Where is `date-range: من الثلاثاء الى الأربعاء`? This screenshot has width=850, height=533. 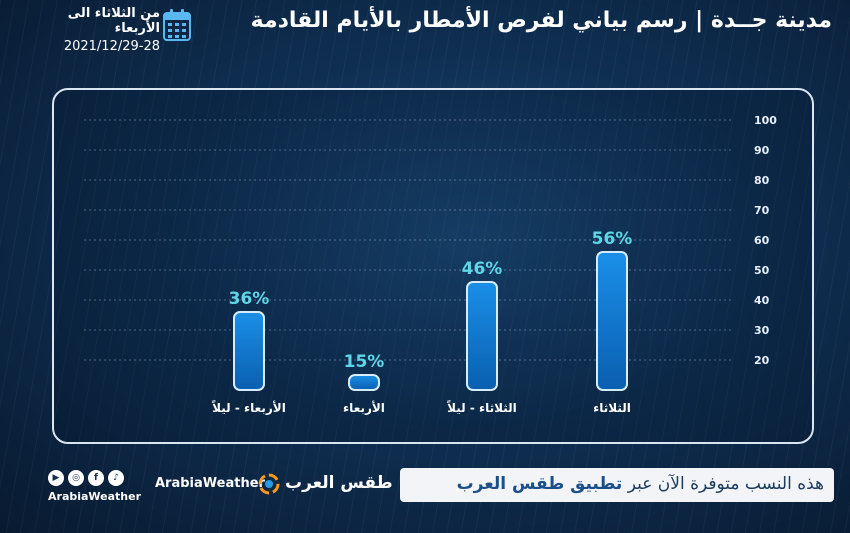
date-range: من الثلاثاء الى الأربعاء is located at coordinates (113, 21).